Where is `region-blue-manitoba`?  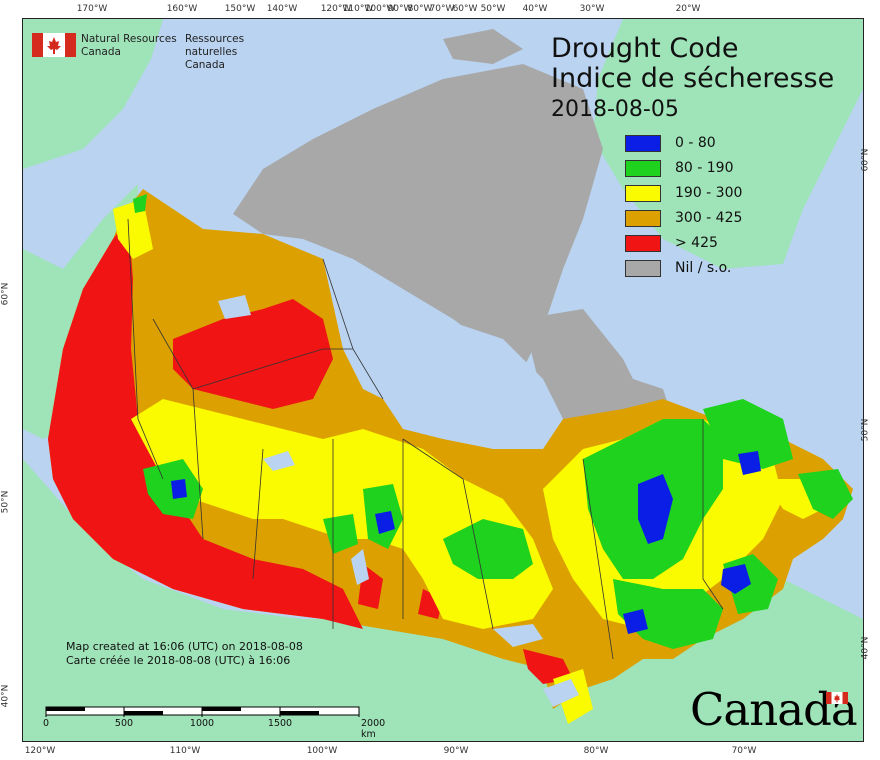 region-blue-manitoba is located at coordinates (385, 522).